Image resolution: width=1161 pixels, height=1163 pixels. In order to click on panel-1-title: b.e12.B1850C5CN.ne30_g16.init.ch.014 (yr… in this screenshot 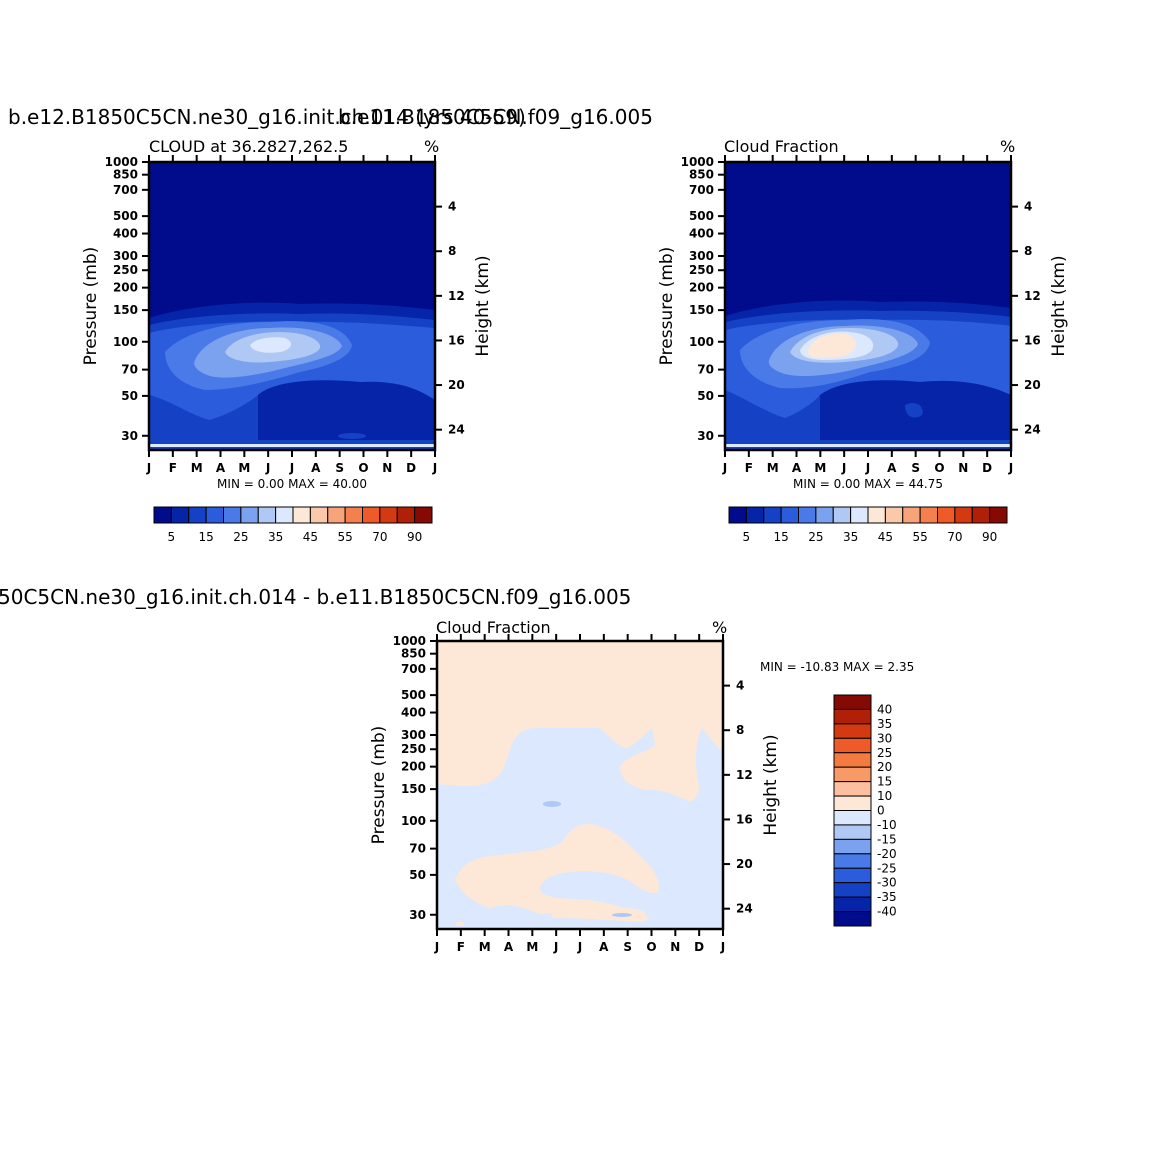, I will do `click(267, 117)`.